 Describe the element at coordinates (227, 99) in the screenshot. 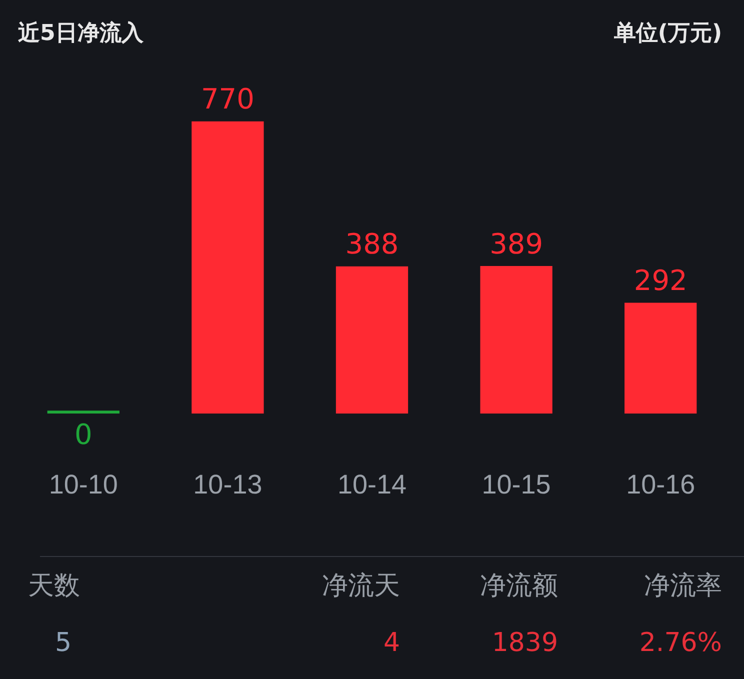

I see `data-label: 770` at that location.